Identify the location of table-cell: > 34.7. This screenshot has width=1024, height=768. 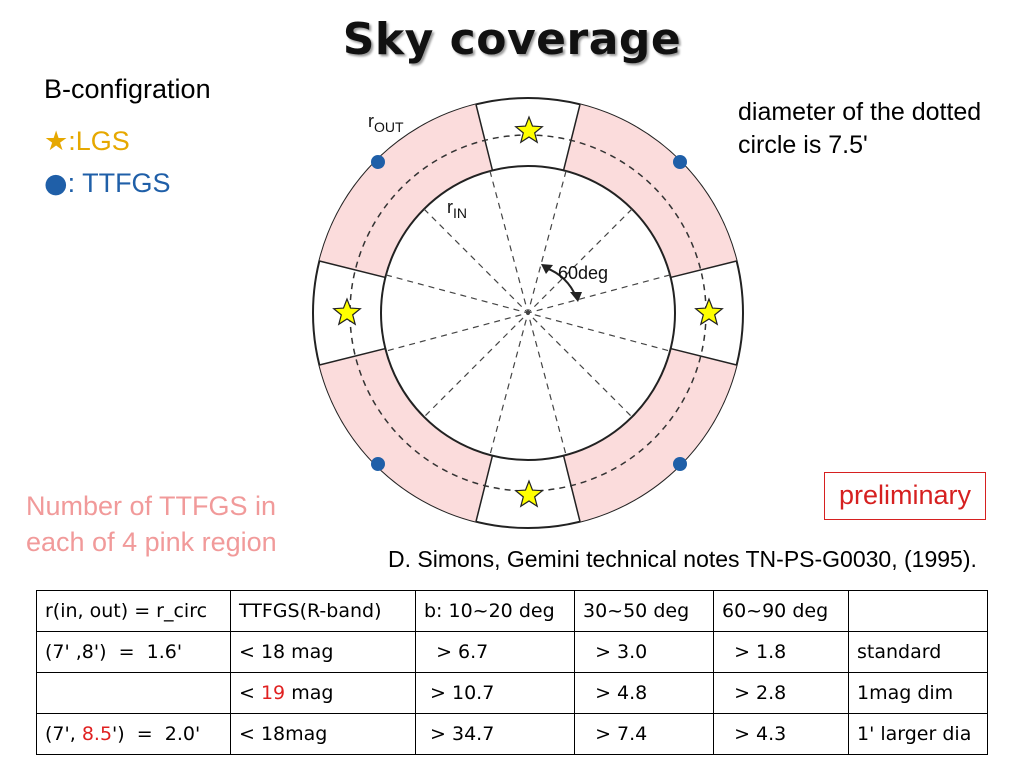
(495, 734).